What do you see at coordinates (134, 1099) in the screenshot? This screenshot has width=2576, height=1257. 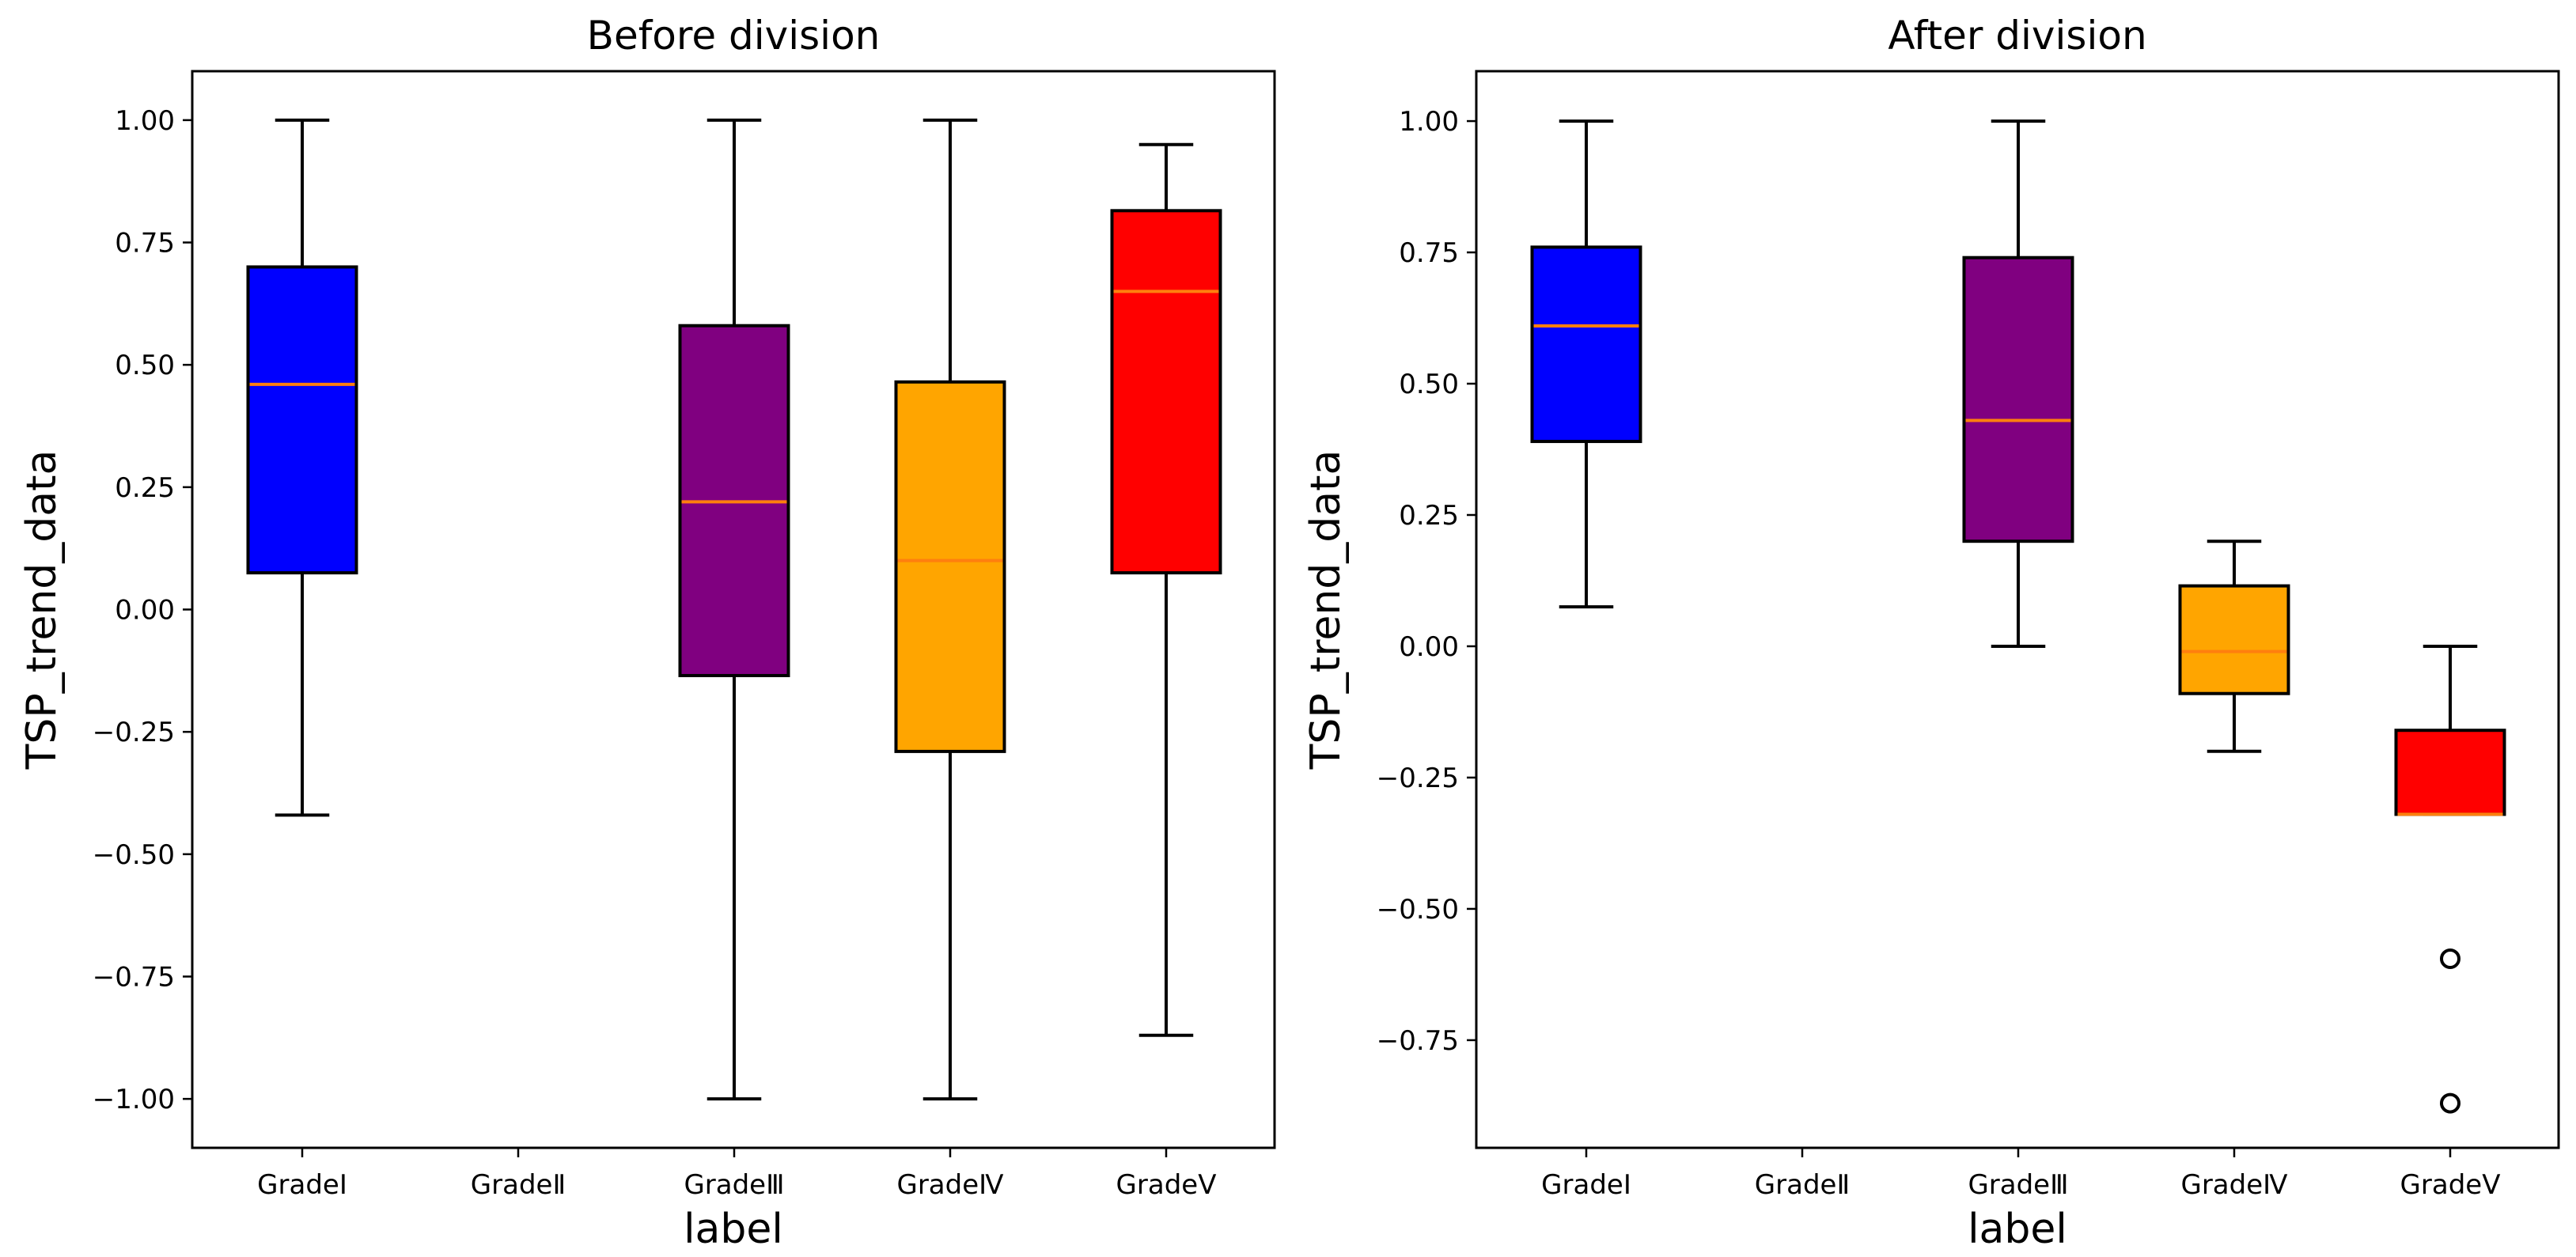 I see `y-tick-label: −1.00` at bounding box center [134, 1099].